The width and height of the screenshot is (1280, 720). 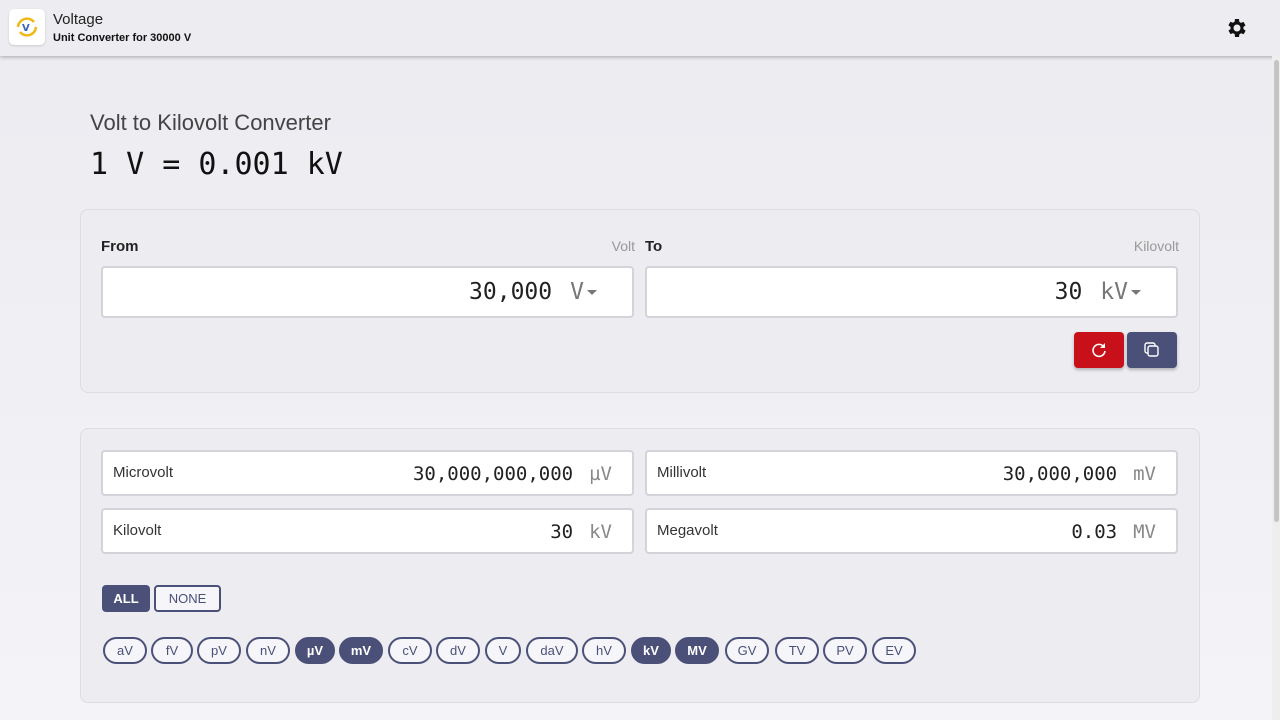 I want to click on unit-text: mV, so click(x=1144, y=474).